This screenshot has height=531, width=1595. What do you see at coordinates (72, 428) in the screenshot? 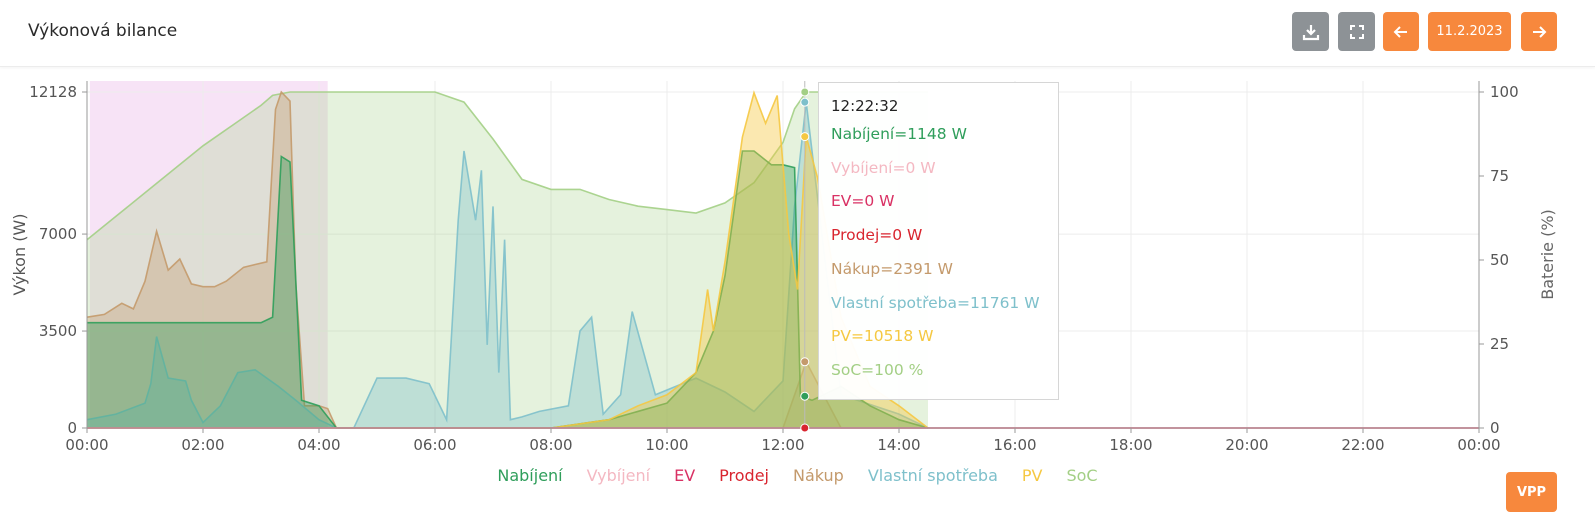
I see `y-tick-label: 0` at bounding box center [72, 428].